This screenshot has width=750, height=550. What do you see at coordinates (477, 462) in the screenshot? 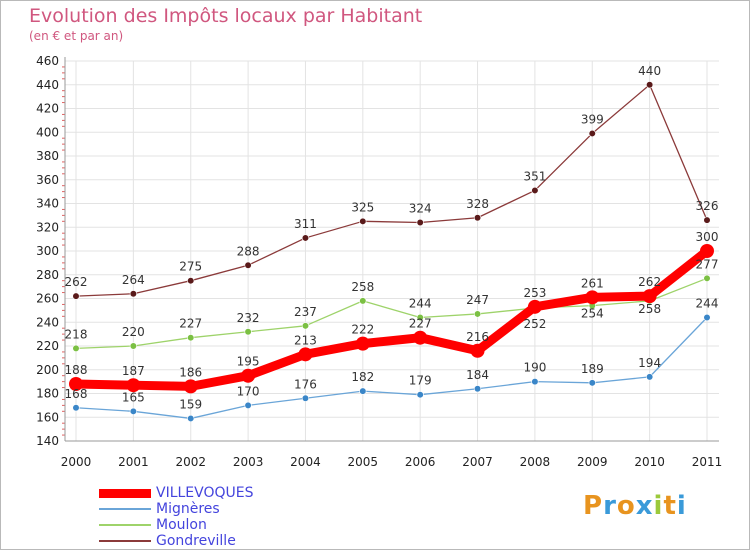
I see `x-tick-label: 2007` at bounding box center [477, 462].